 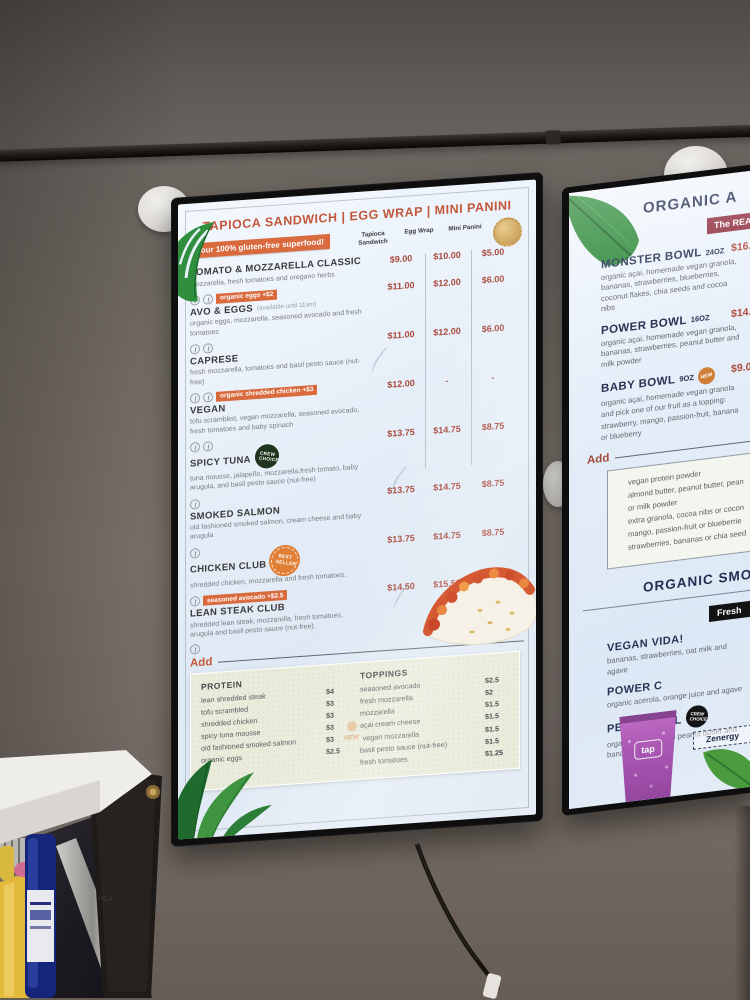 What do you see at coordinates (697, 716) in the screenshot?
I see `crew-choice-badge: CREW CHOICE` at bounding box center [697, 716].